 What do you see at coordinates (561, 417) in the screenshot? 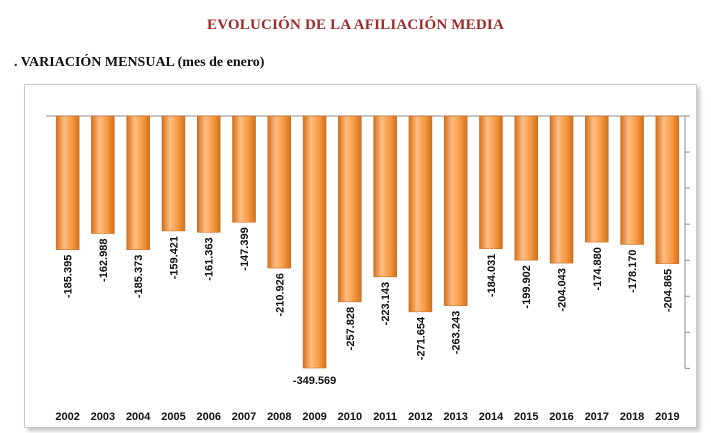
I see `category-label-2016: 2016` at bounding box center [561, 417].